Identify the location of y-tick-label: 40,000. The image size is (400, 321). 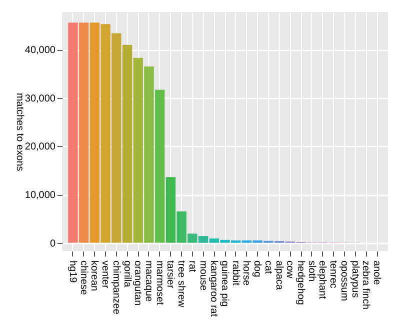
(40, 50).